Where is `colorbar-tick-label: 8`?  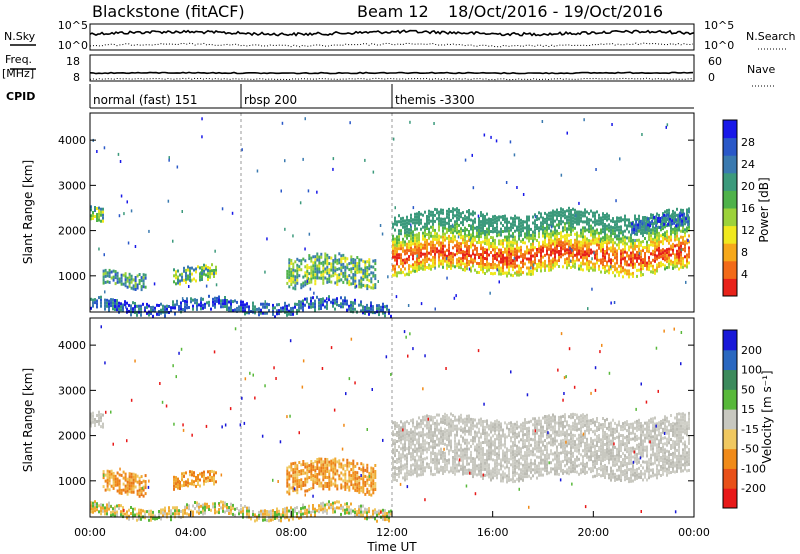 colorbar-tick-label: 8 is located at coordinates (744, 252).